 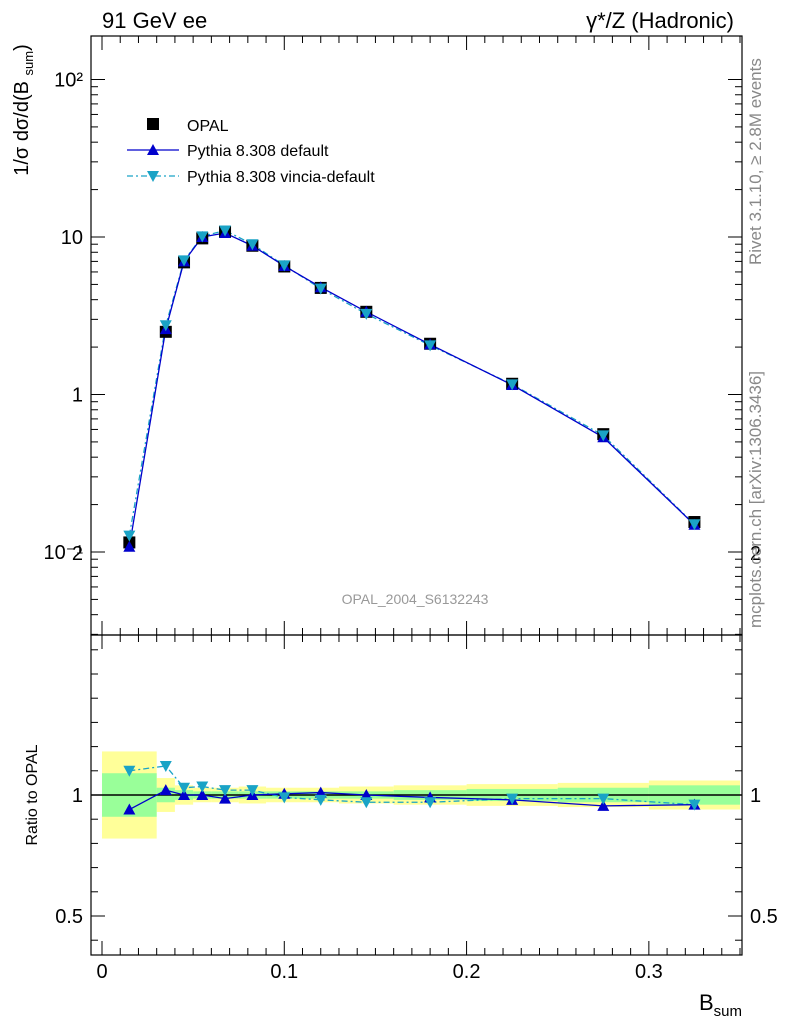 What do you see at coordinates (154, 20) in the screenshot?
I see `header-left-label: 91 GeV ee` at bounding box center [154, 20].